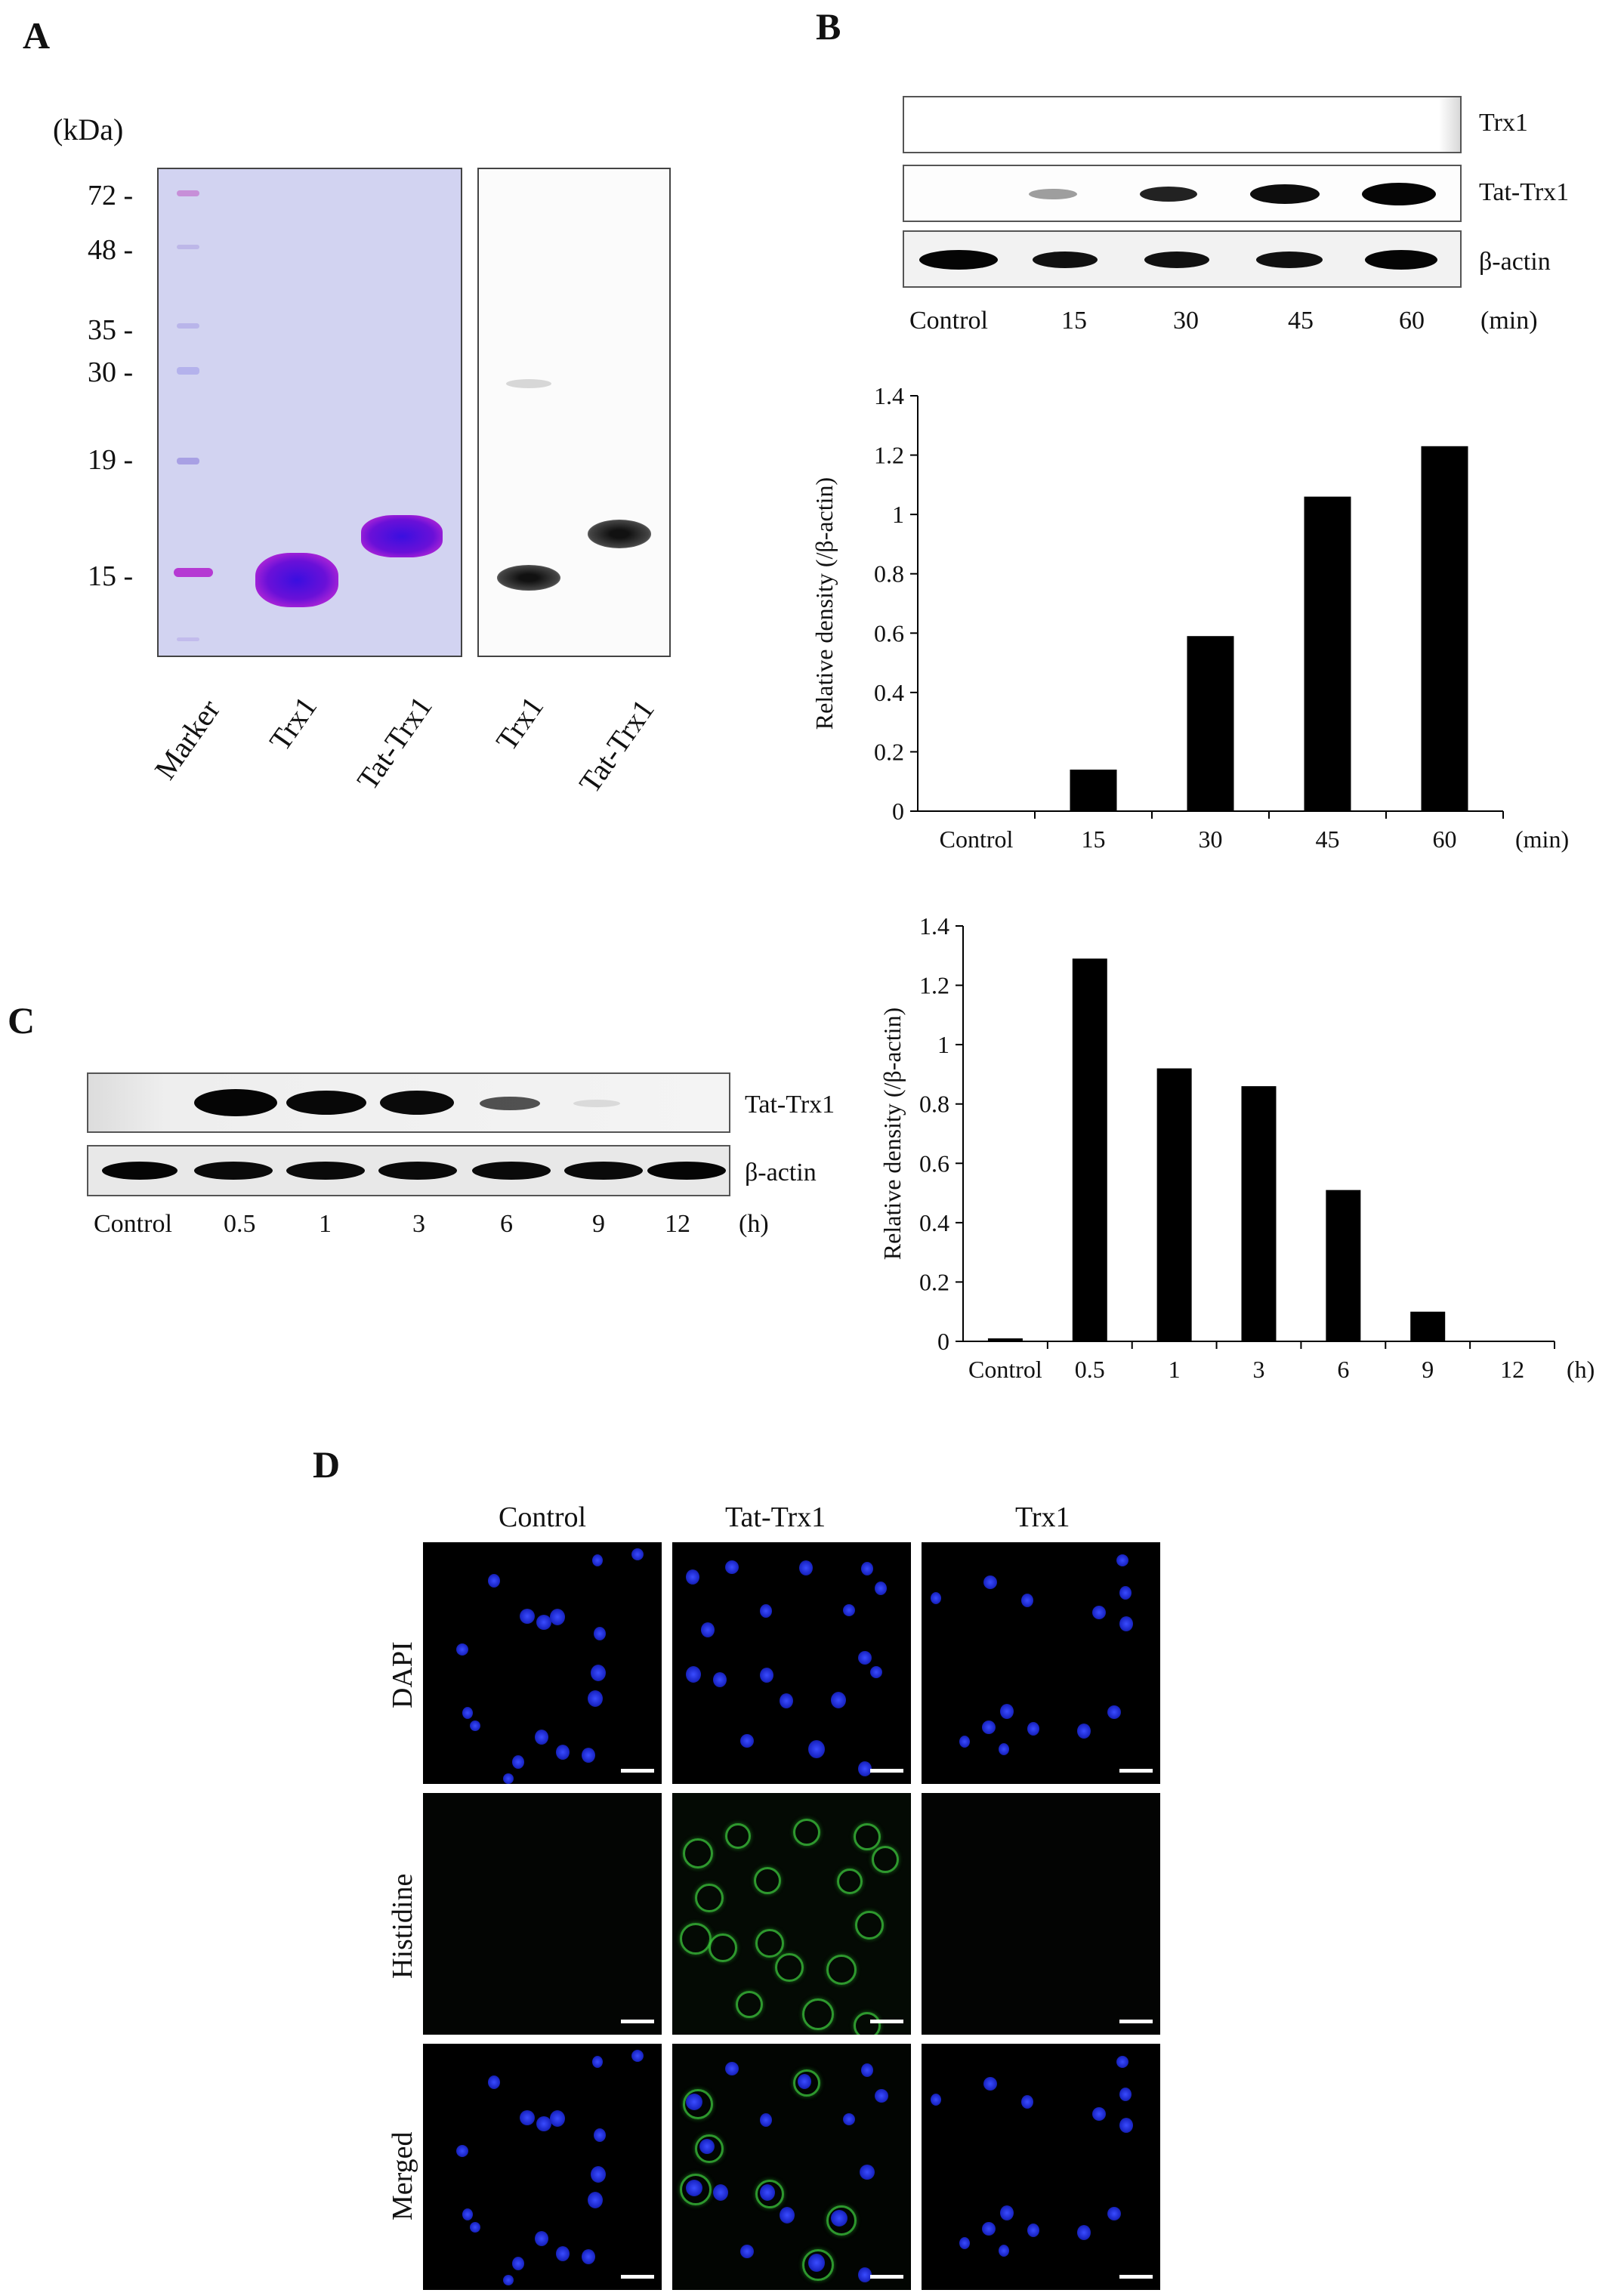 The width and height of the screenshot is (1624, 2296). Describe the element at coordinates (1182, 259) in the screenshot. I see `blot-b-actin` at that location.